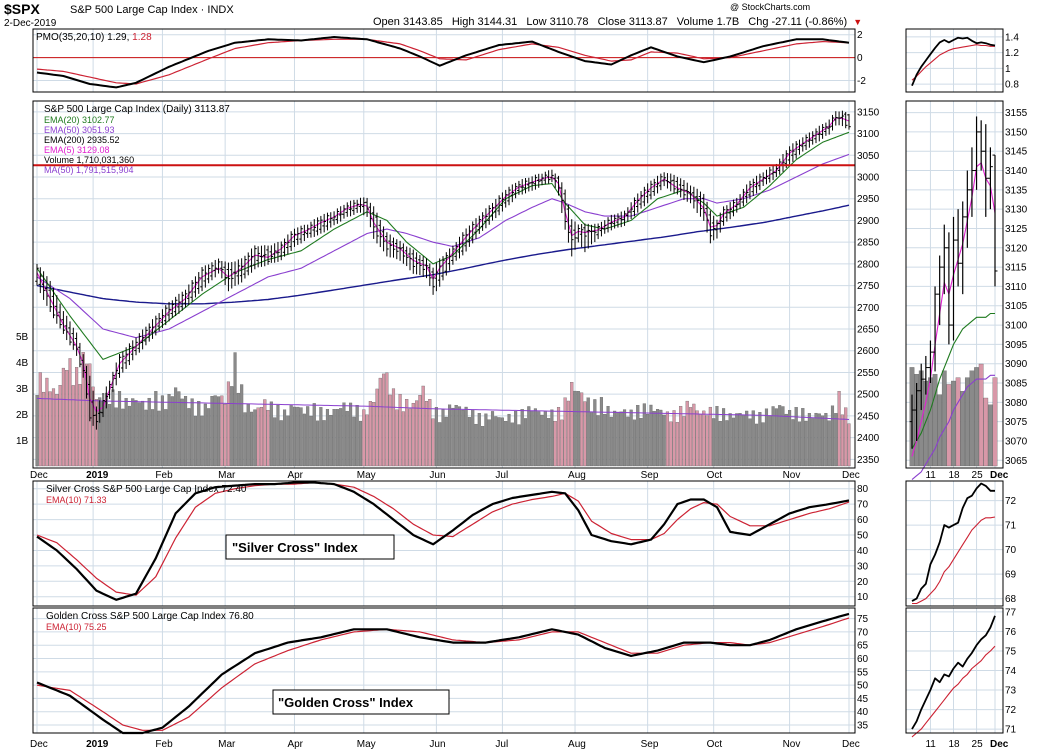 This screenshot has width=1050, height=752. I want to click on price-legend-entry: EMA(5) 3129.08, so click(77, 150).